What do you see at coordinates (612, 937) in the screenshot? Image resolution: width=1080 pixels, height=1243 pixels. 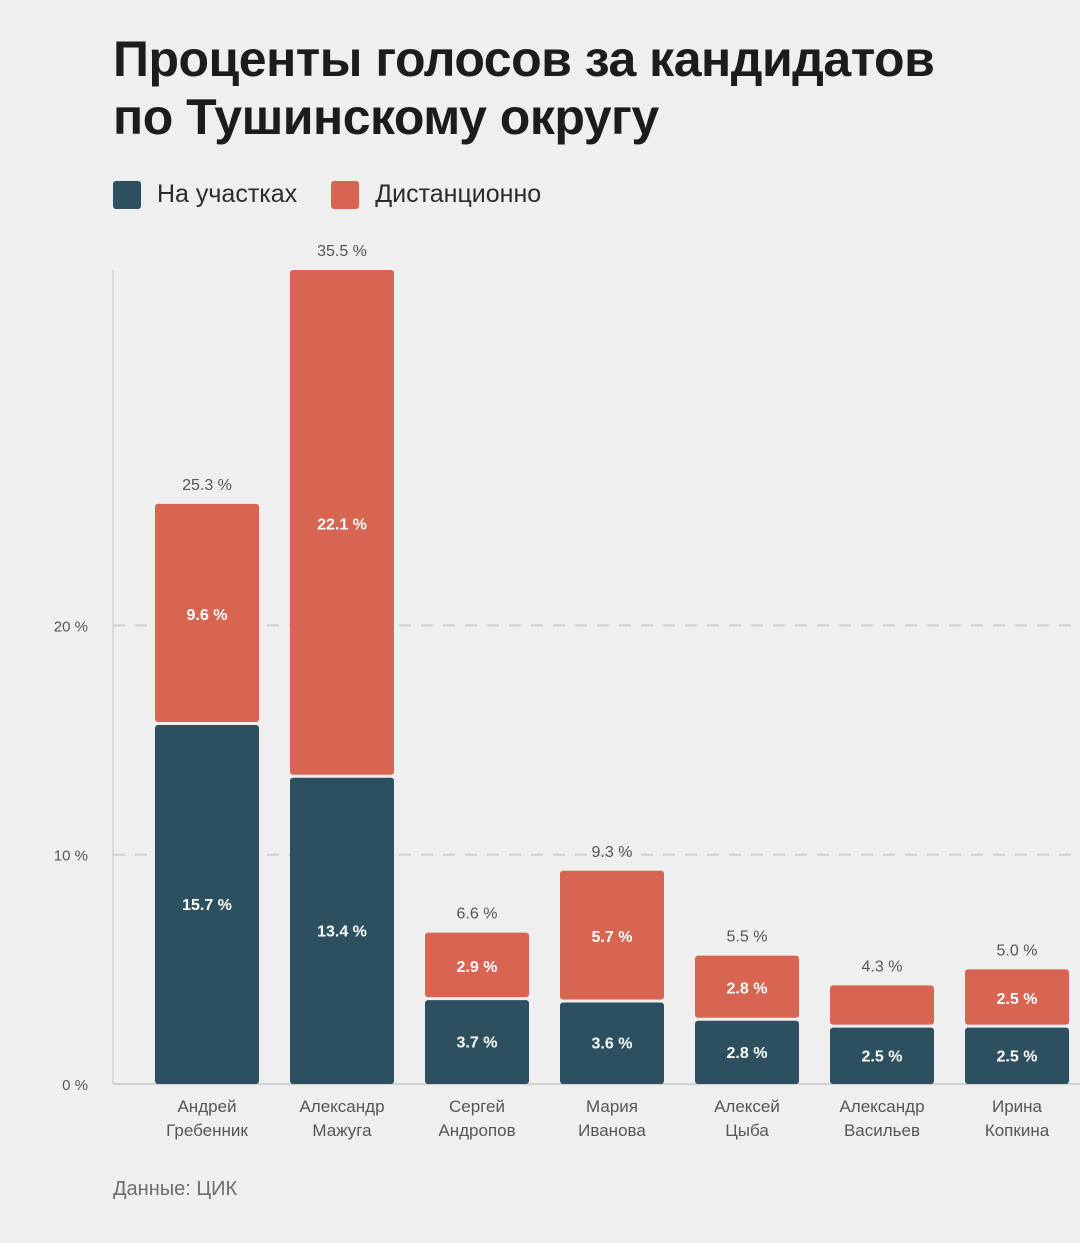 I see `bar-label-remote: 5.7 %` at bounding box center [612, 937].